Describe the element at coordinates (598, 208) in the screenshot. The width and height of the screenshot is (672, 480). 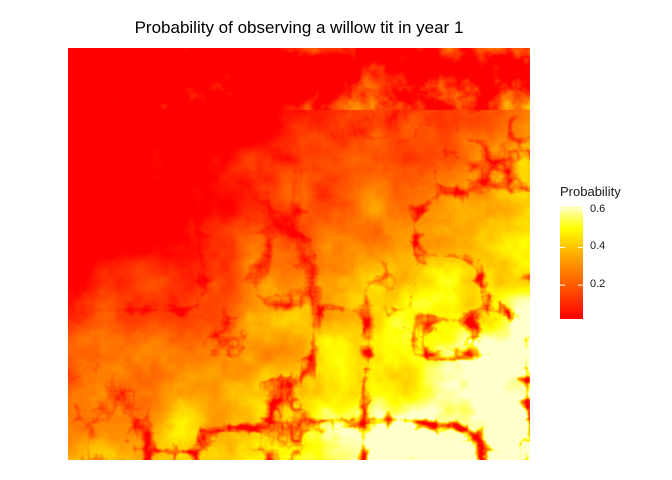
I see `legend-tick-label: 0.6` at that location.